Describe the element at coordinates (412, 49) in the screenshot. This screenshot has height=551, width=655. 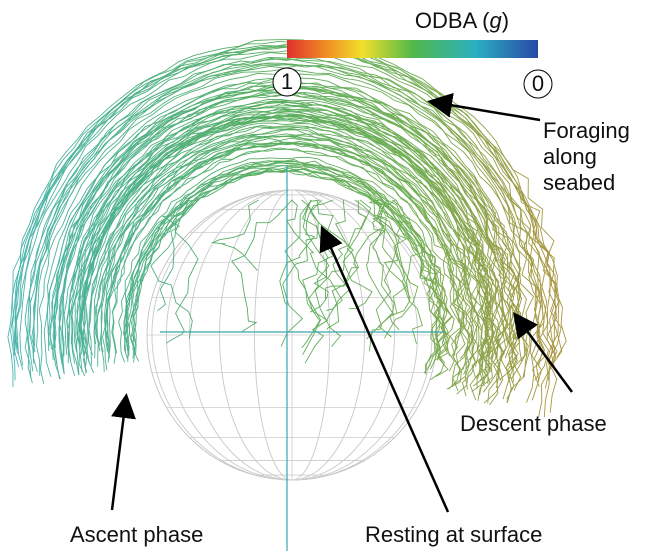
I see `colorbar` at that location.